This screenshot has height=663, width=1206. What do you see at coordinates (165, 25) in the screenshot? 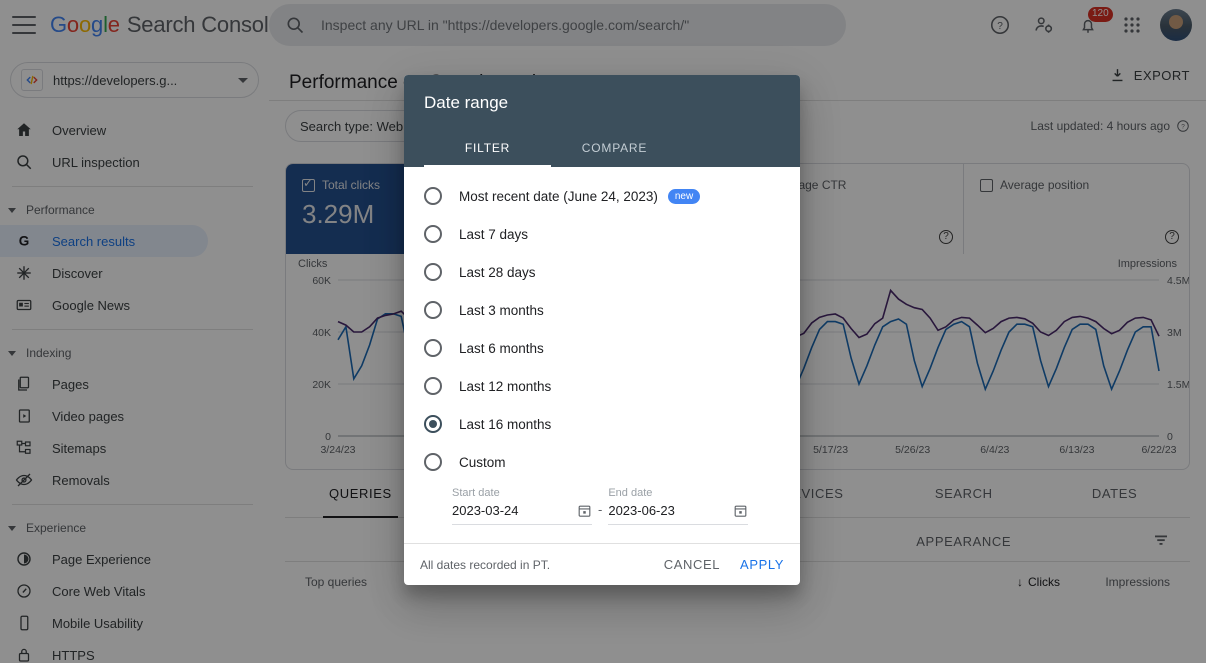
I see `brand: Google Search Console` at bounding box center [165, 25].